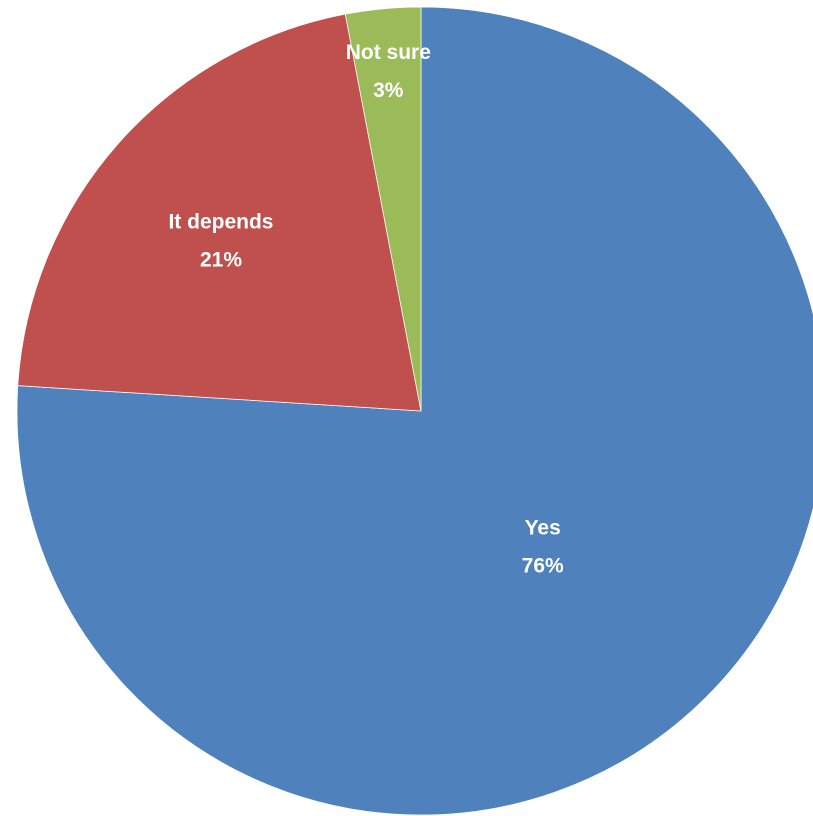  I want to click on slice-not-sure, so click(383, 209).